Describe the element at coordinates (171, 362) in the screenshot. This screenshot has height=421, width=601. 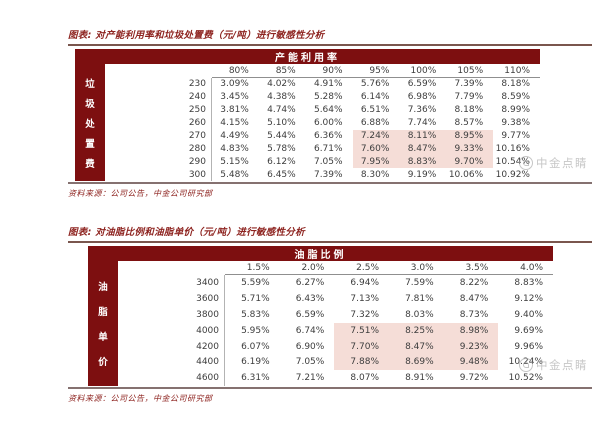
I see `row-label: 4400` at that location.